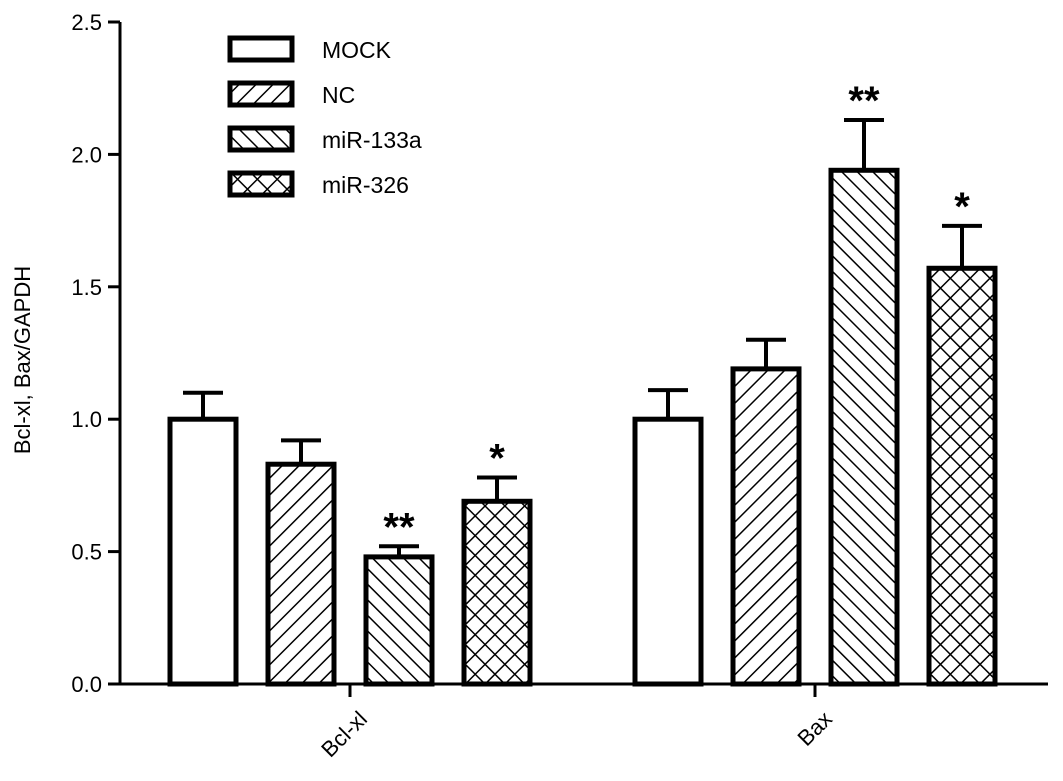 The width and height of the screenshot is (1063, 781). I want to click on y-axis-title: Bcl-xl, Bax/GAPDH, so click(22, 360).